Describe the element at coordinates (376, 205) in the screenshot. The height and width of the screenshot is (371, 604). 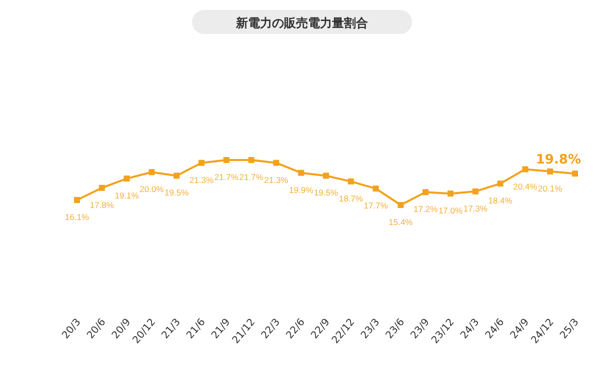
I see `data-label: 17.7%` at that location.